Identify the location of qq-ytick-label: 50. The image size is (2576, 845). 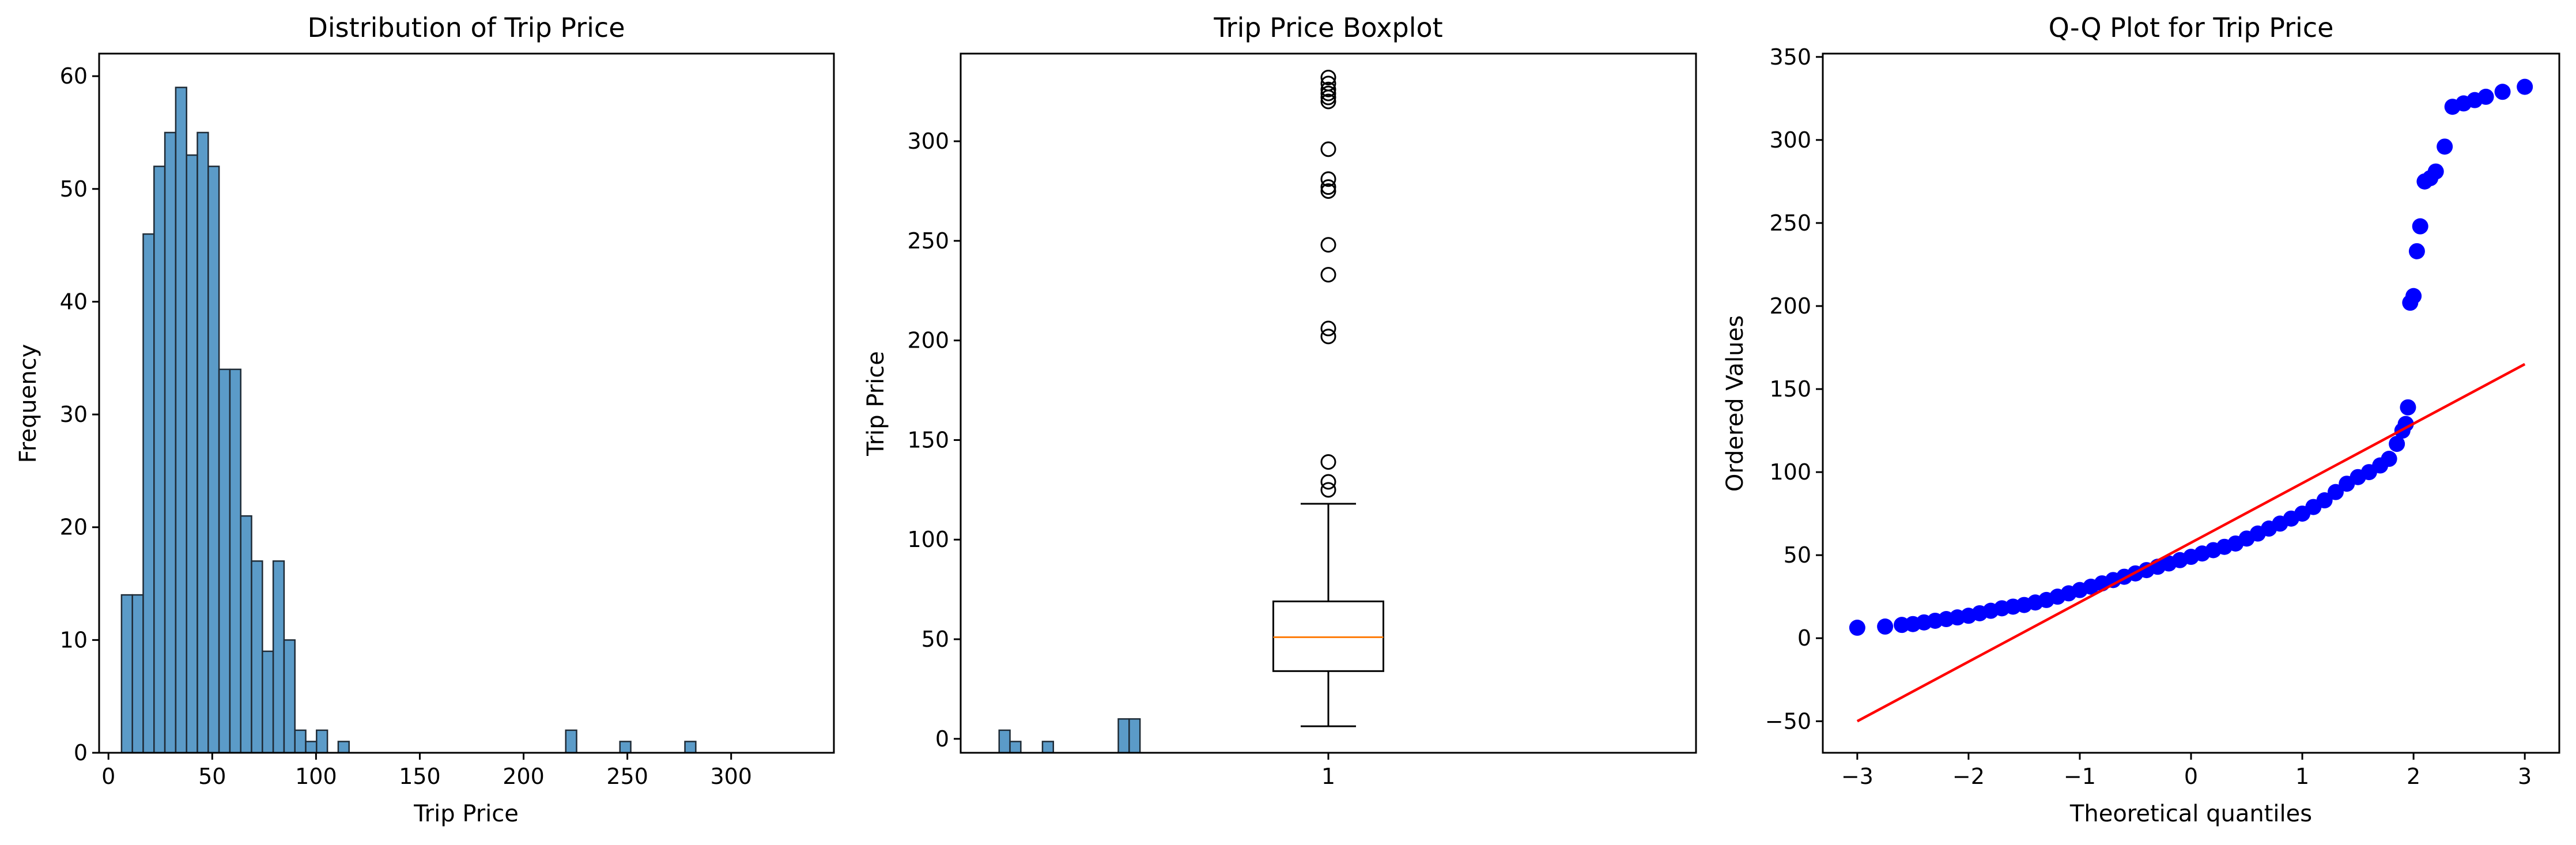
(1797, 555).